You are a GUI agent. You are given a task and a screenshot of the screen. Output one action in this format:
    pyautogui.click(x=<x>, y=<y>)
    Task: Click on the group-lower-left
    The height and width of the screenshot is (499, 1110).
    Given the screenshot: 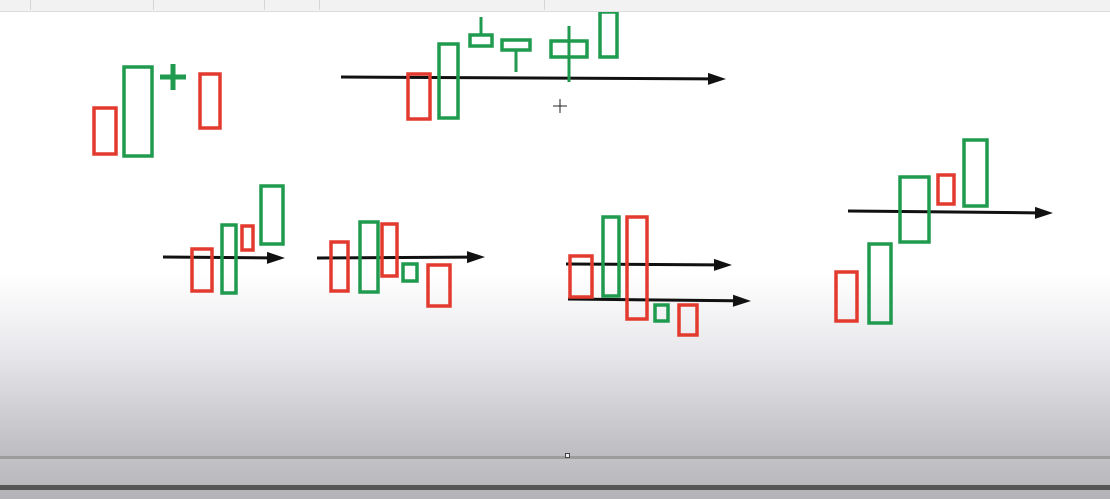 What is the action you would take?
    pyautogui.click(x=223, y=239)
    